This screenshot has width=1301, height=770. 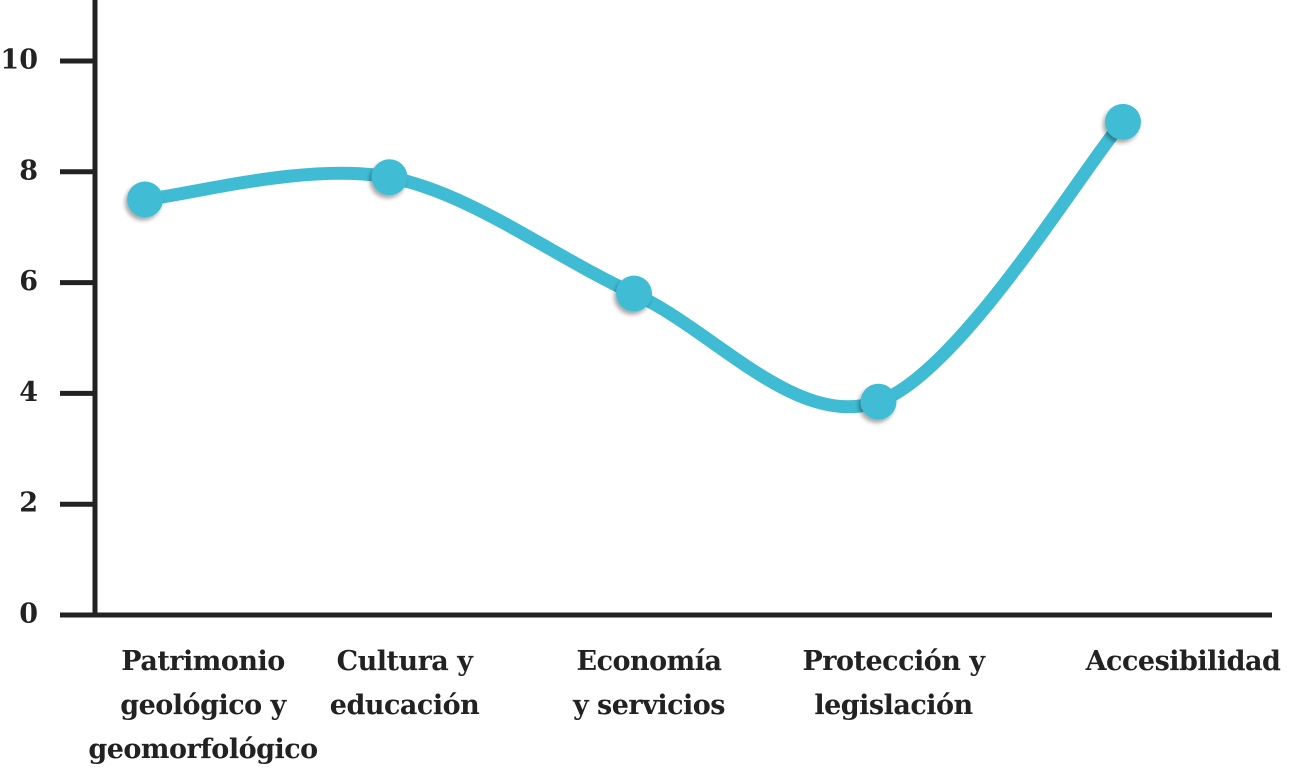 I want to click on x-tick-label: Cultura y educación, so click(x=404, y=683).